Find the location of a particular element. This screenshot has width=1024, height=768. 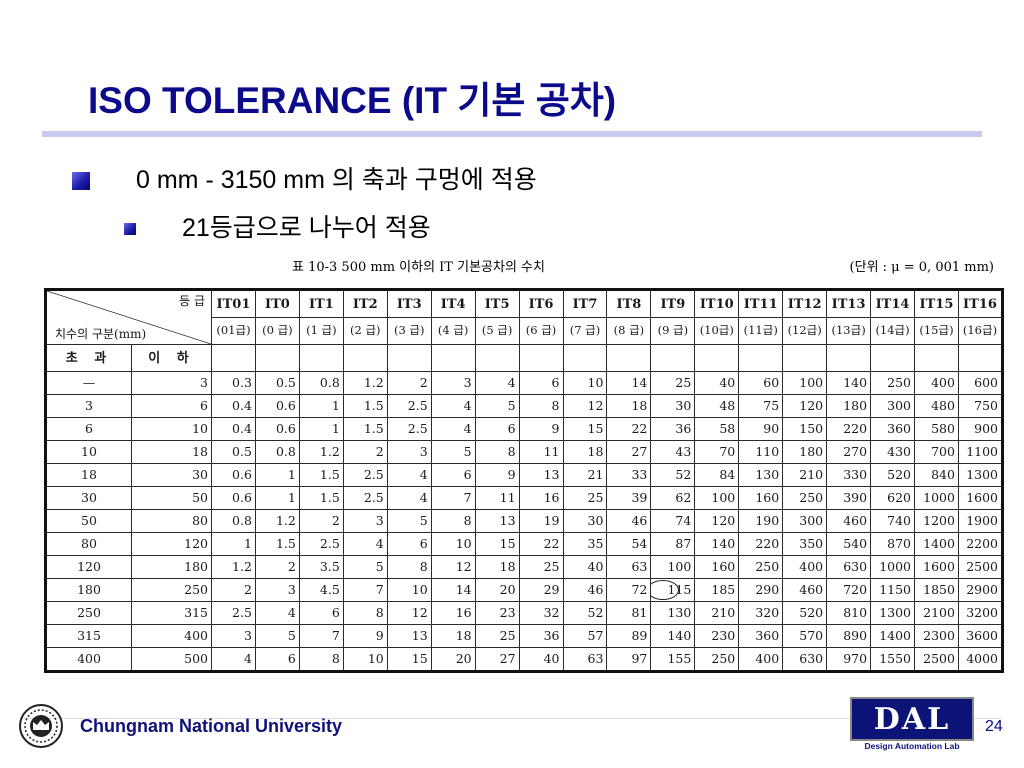

dal-logo: DAL Design Automation Lab is located at coordinates (912, 725).